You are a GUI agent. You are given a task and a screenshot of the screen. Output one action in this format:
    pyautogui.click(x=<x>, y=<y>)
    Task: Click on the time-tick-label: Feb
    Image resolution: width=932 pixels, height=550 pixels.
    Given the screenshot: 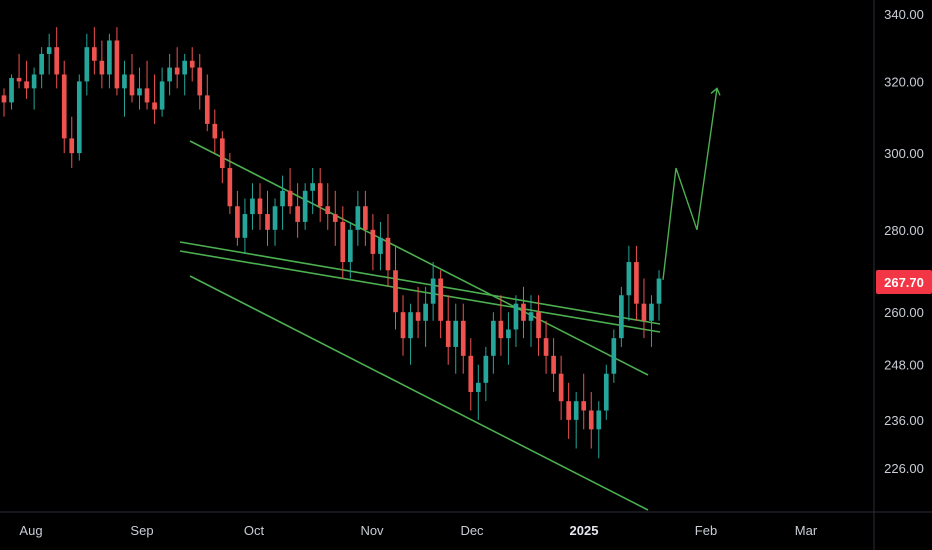 What is the action you would take?
    pyautogui.click(x=706, y=530)
    